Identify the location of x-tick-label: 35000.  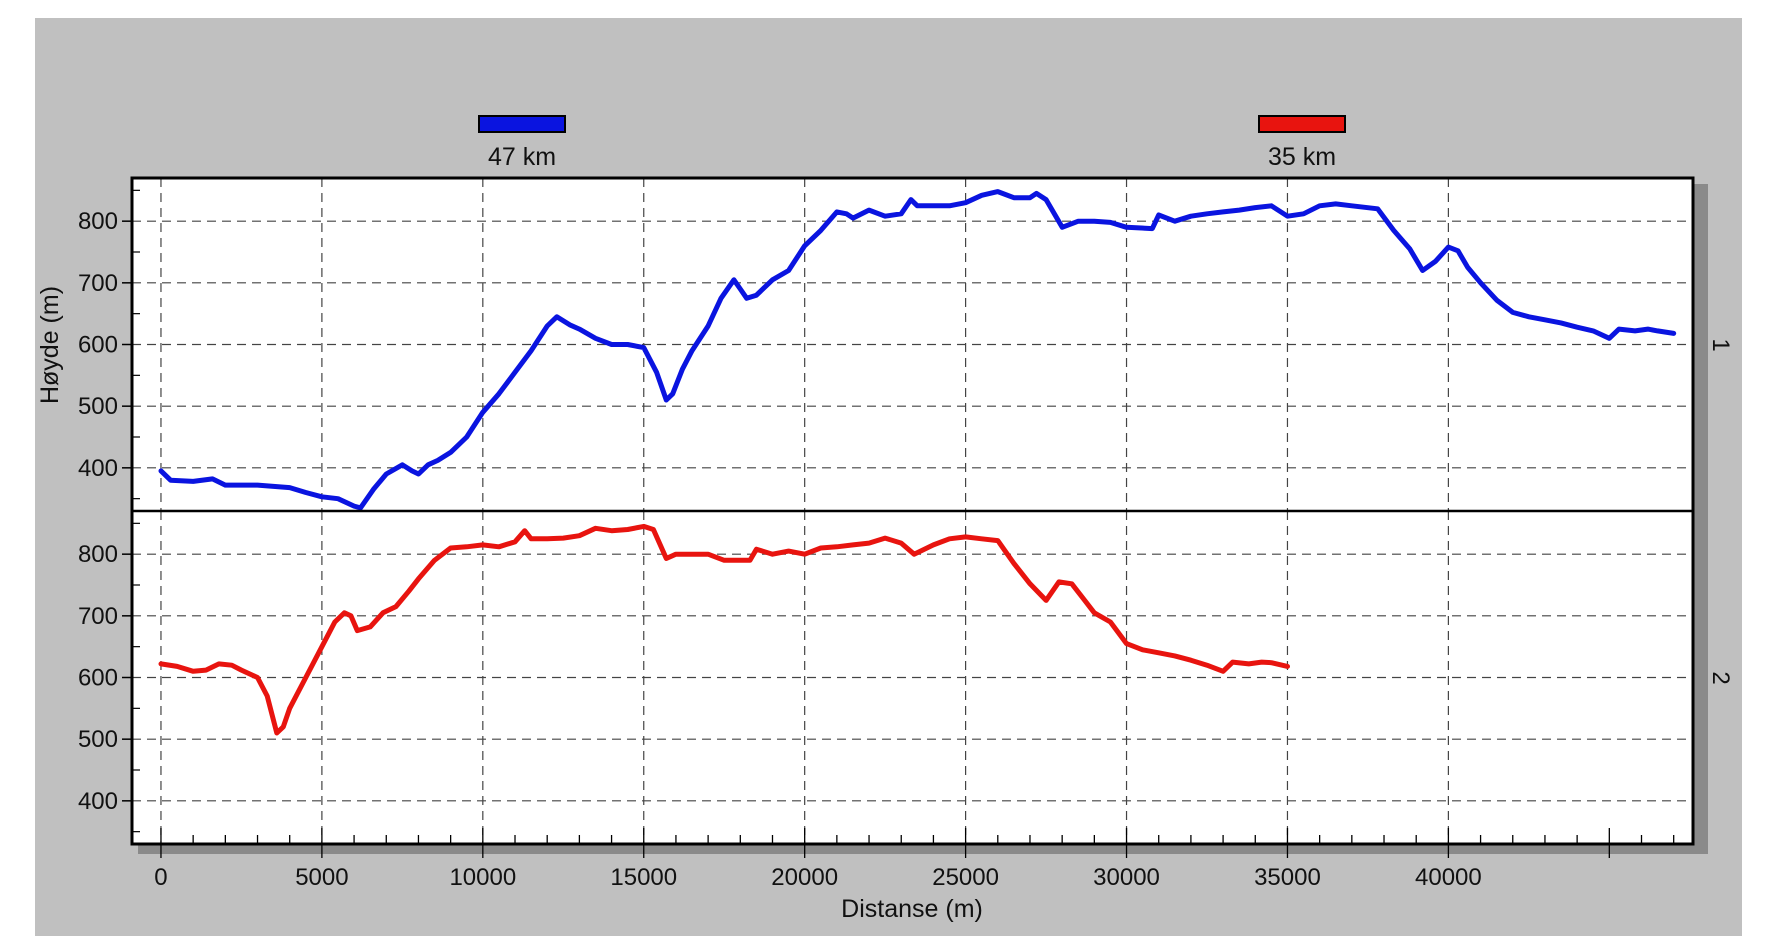
(1287, 877).